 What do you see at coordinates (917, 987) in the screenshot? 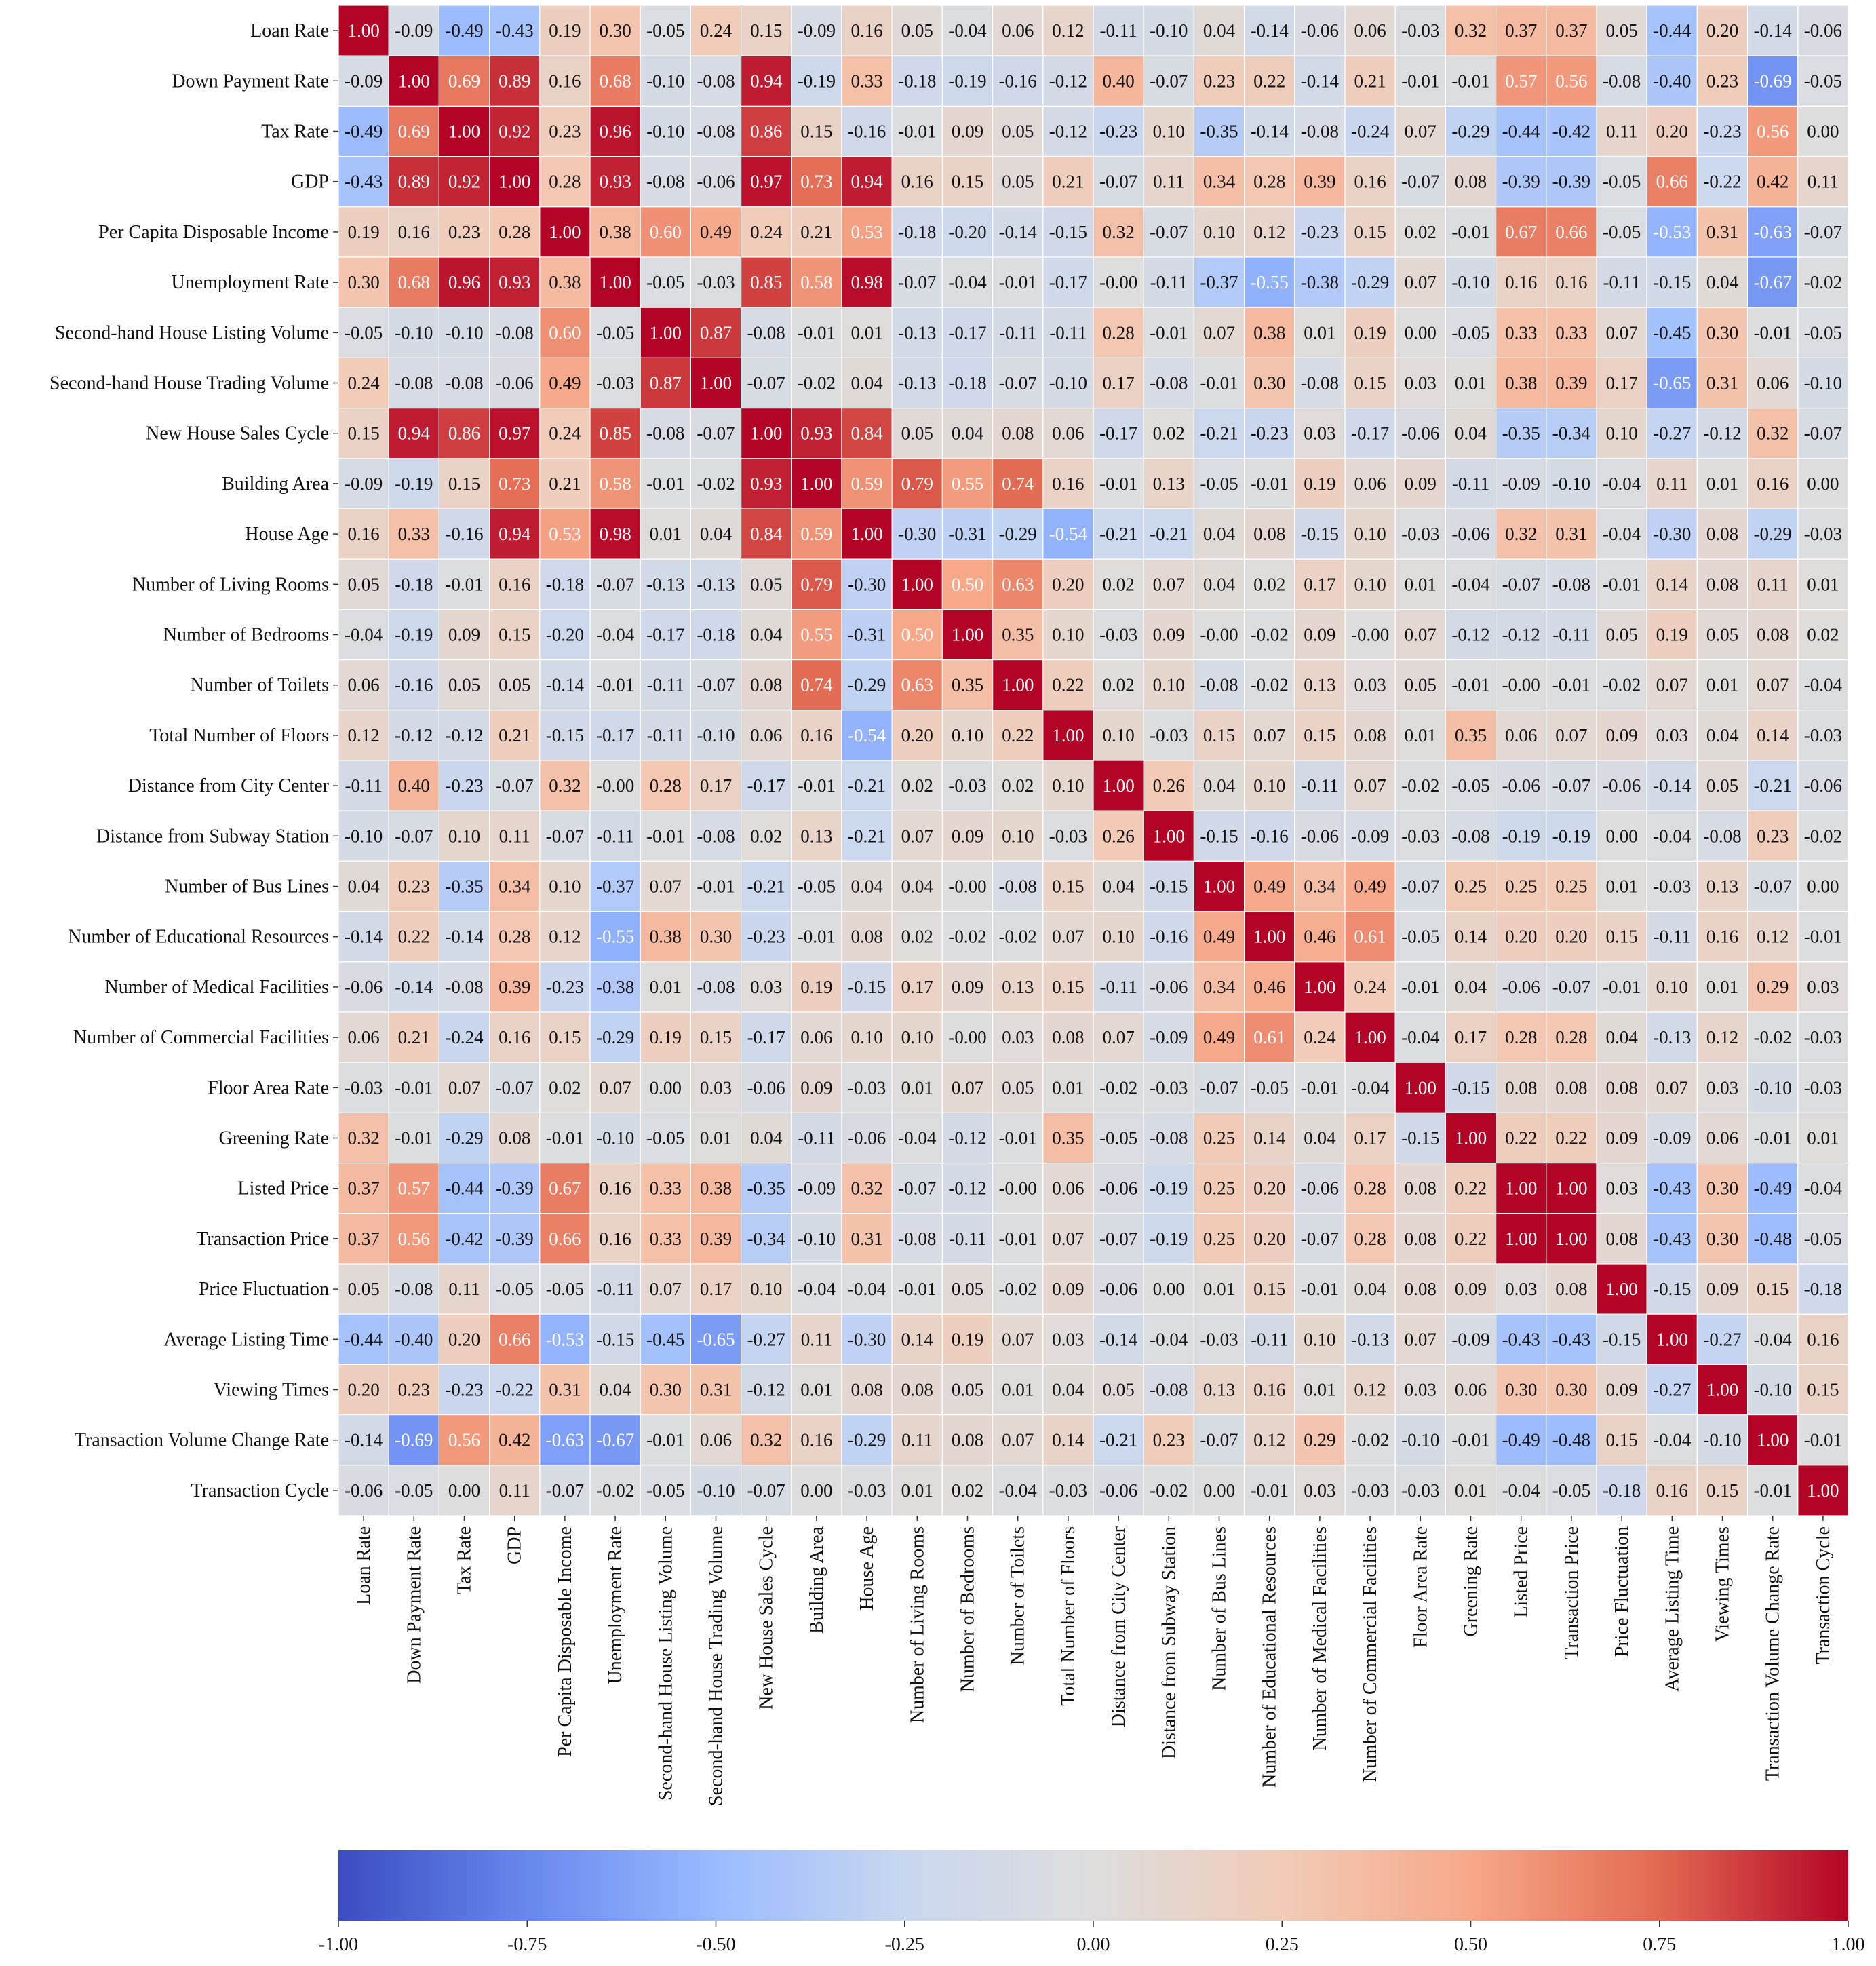
I see `cell-value-label: 0.17` at bounding box center [917, 987].